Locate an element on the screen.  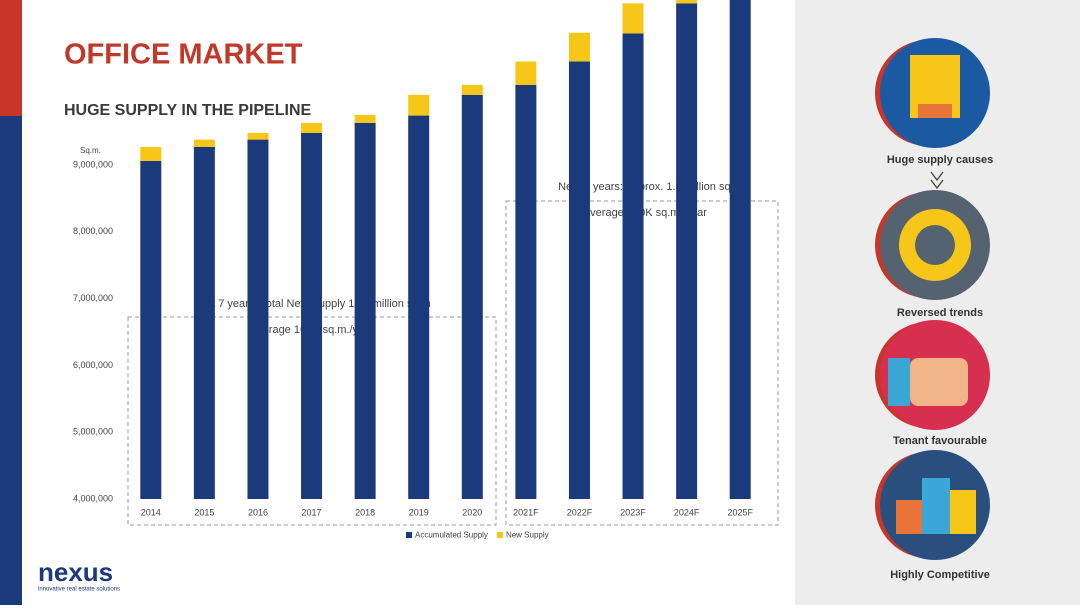
x-tick-label: 2016 is located at coordinates (258, 512).